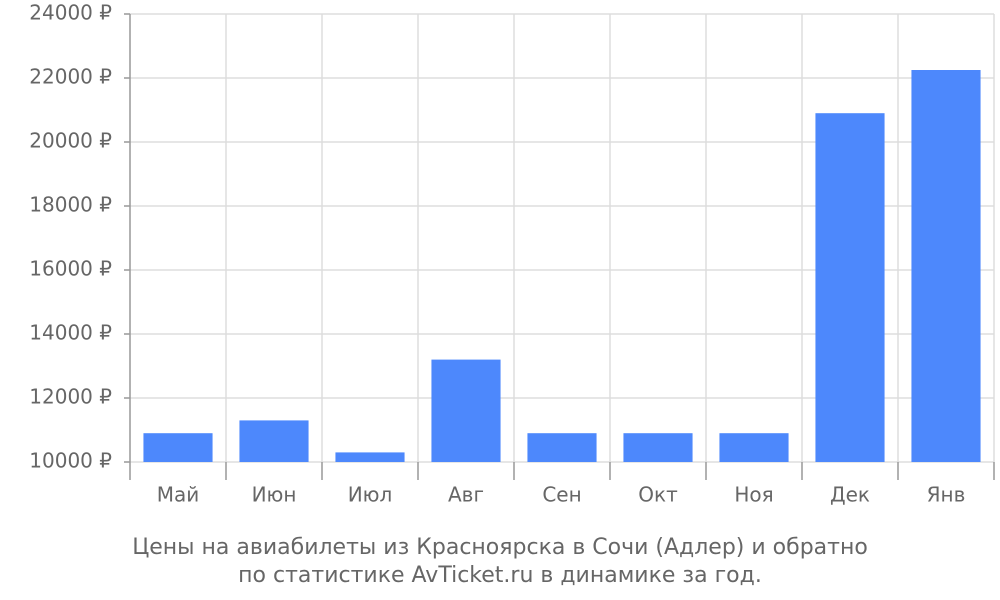 This screenshot has width=1000, height=600. What do you see at coordinates (561, 495) in the screenshot?
I see `x-tick-label: Сен` at bounding box center [561, 495].